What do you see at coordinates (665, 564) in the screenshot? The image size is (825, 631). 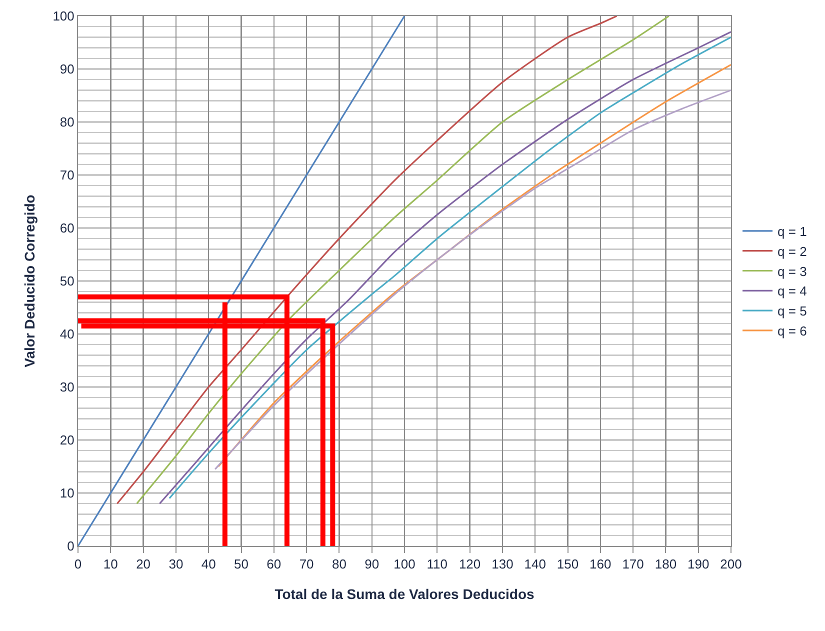 I see `x-tick-label: 180` at bounding box center [665, 564].